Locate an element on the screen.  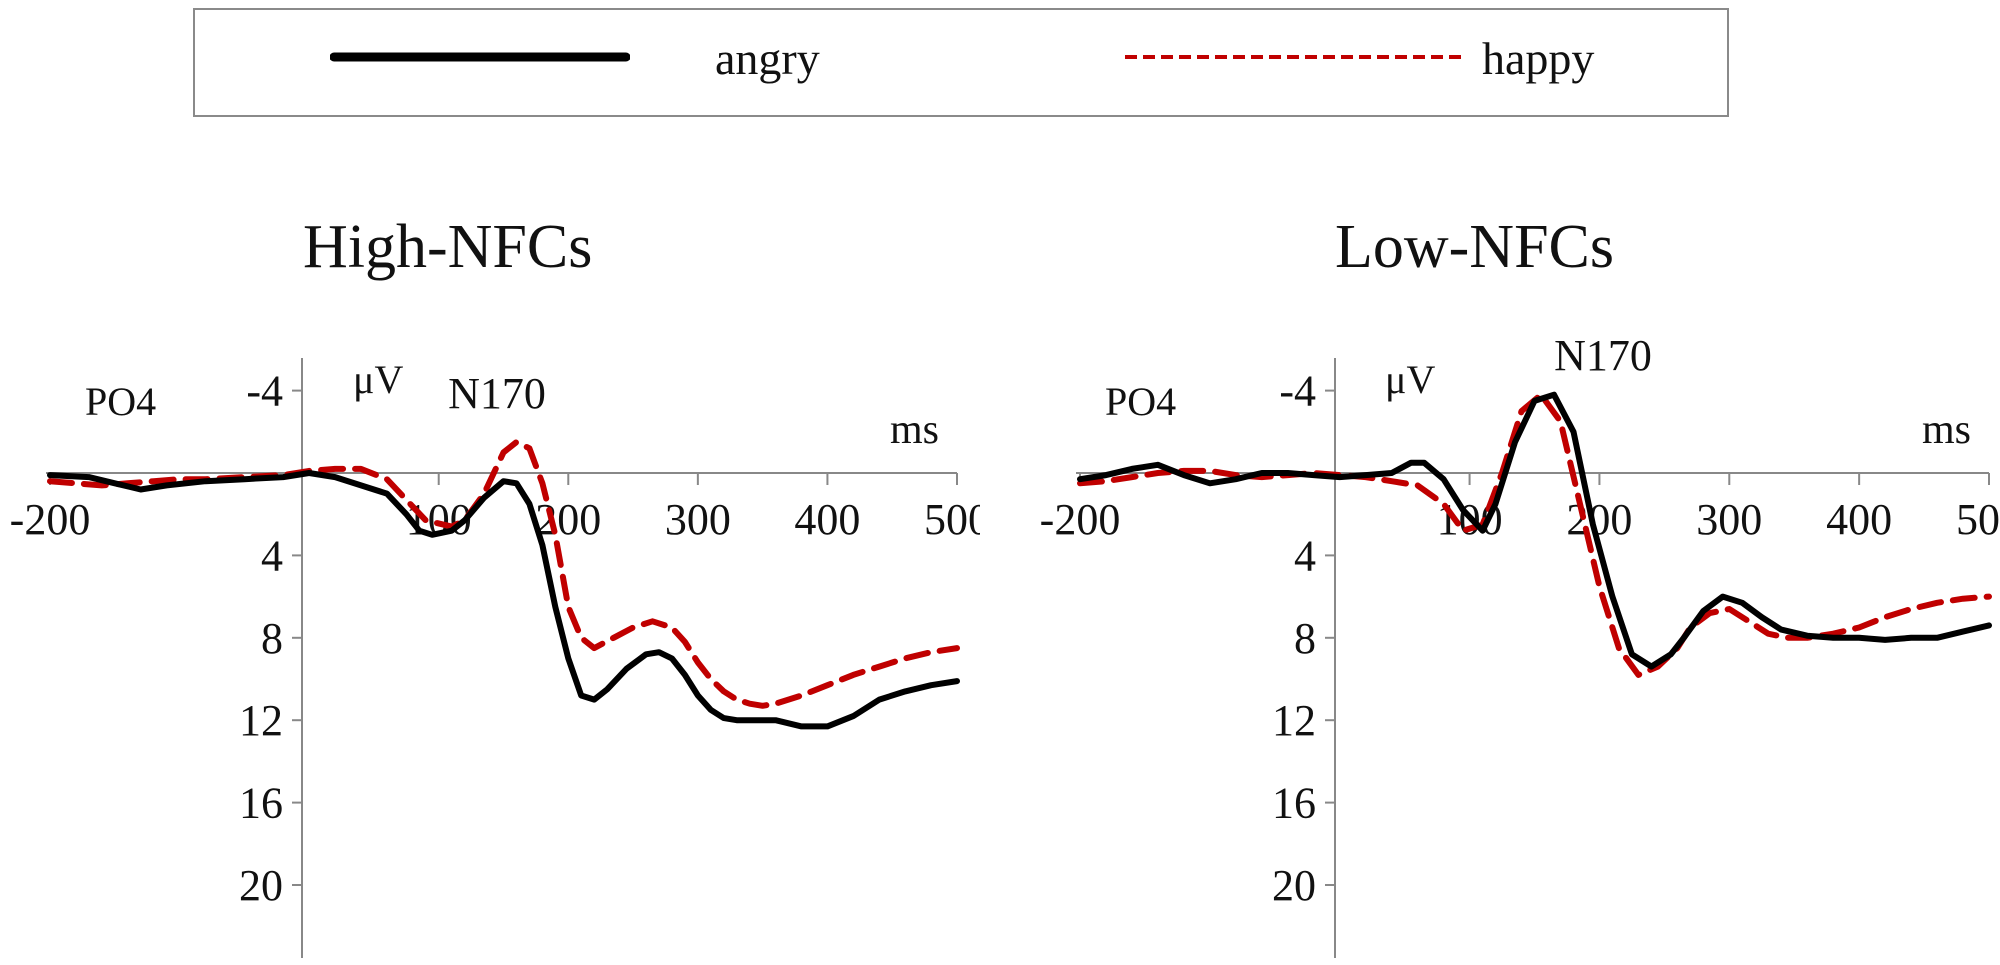
panel-title-high: High-NFCs is located at coordinates (448, 247).